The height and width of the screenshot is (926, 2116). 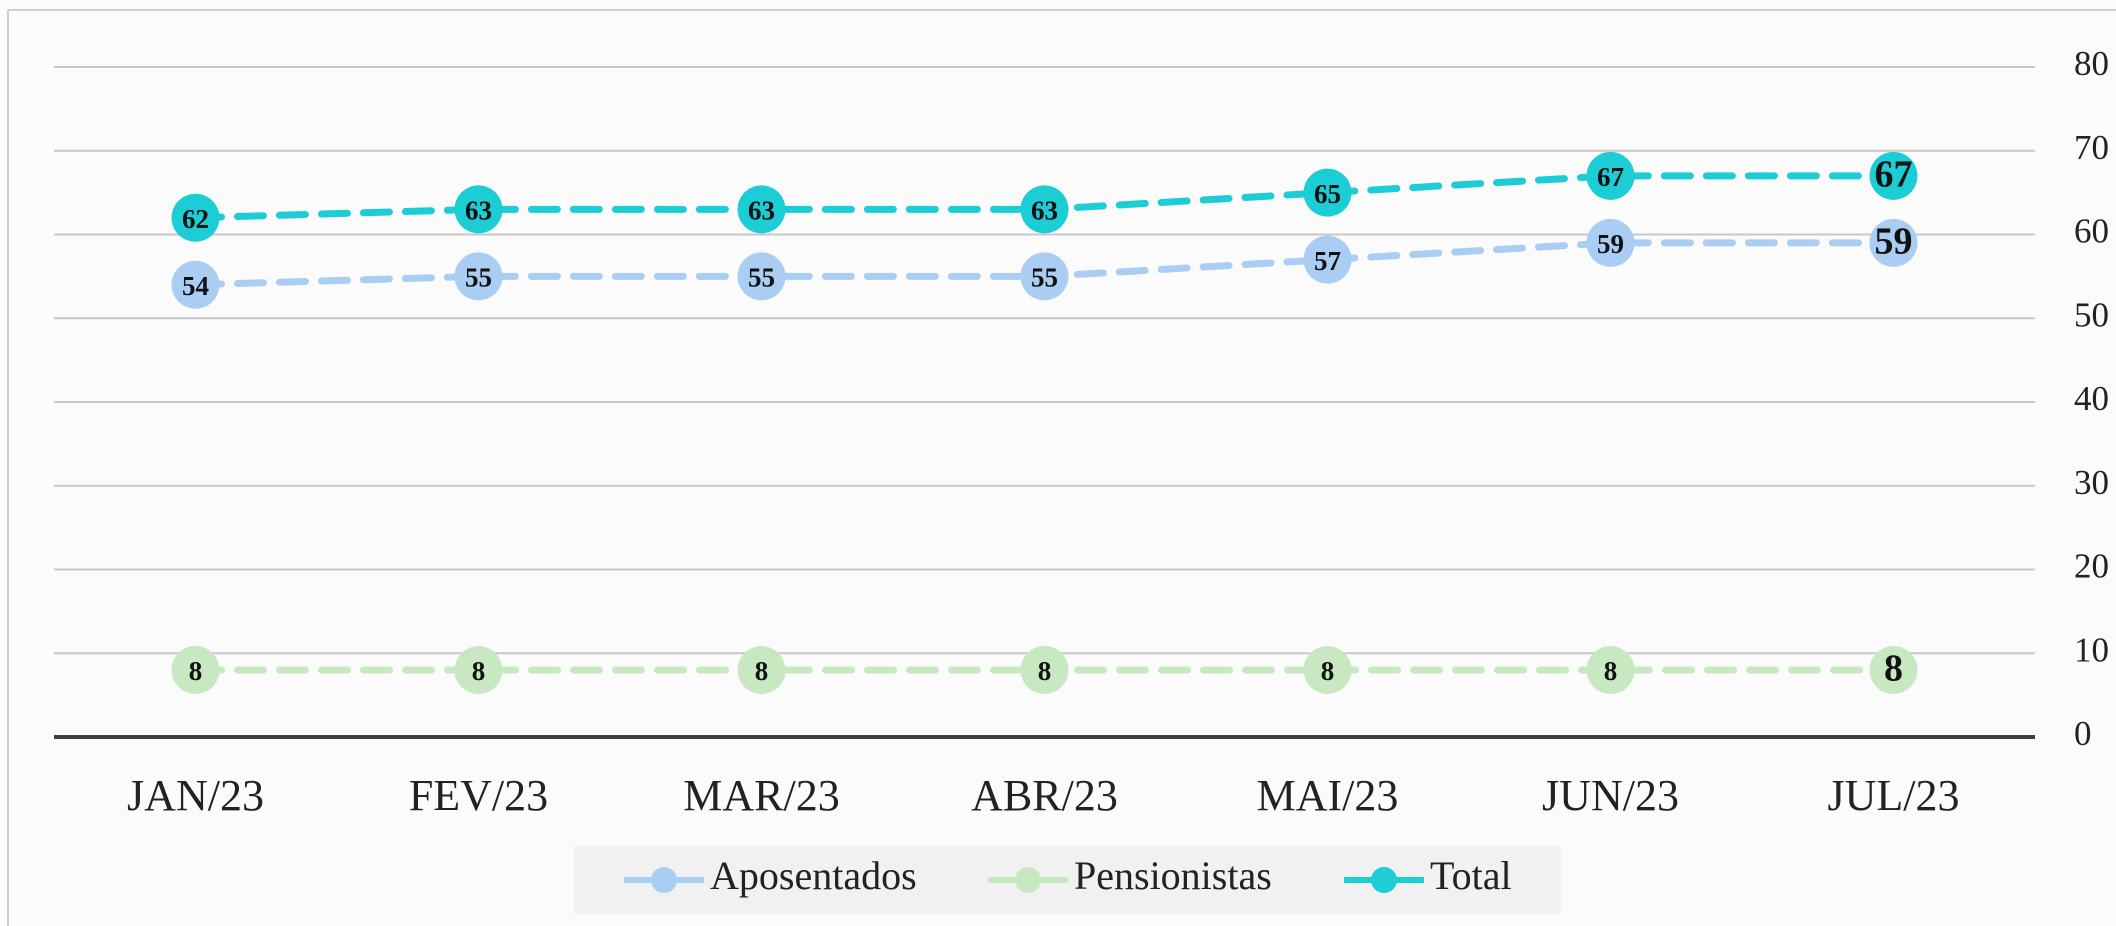 What do you see at coordinates (2091, 649) in the screenshot?
I see `y-tick-label: 10` at bounding box center [2091, 649].